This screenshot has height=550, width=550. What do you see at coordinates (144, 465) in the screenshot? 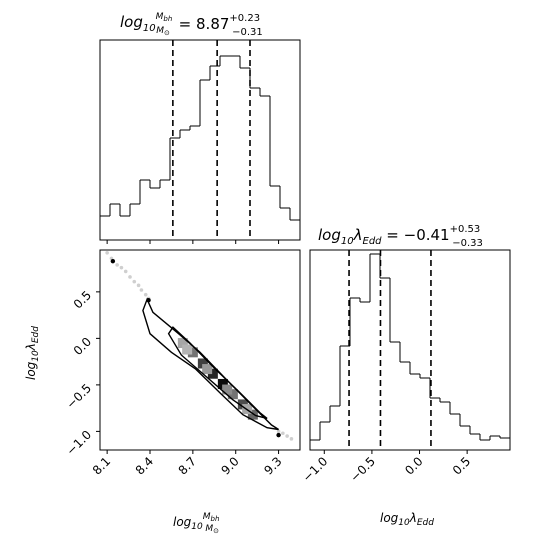
I see `density-xtick-label: 8.4` at bounding box center [144, 465].